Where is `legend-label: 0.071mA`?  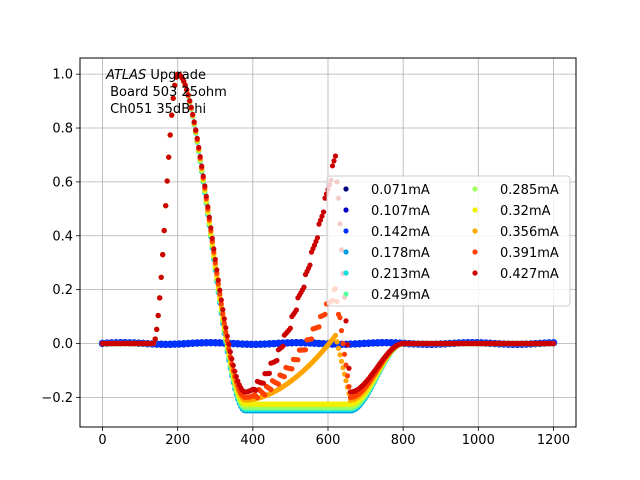
legend-label: 0.071mA is located at coordinates (400, 190).